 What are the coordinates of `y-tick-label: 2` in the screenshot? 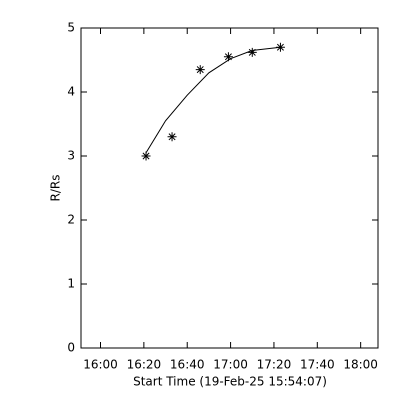 It's located at (71, 220).